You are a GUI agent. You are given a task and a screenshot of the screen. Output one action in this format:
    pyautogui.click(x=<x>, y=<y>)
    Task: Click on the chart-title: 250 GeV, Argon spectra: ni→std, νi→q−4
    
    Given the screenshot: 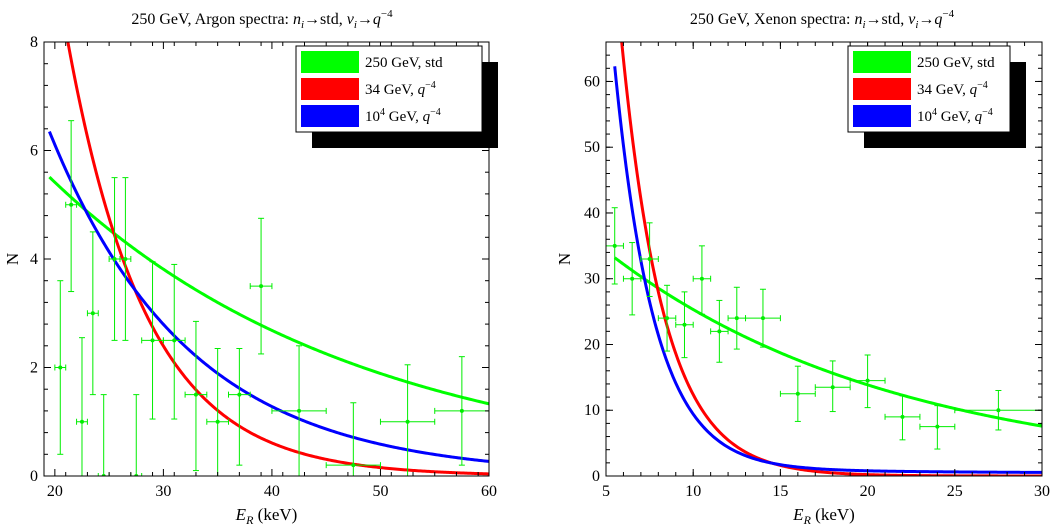 What is the action you would take?
    pyautogui.click(x=262, y=19)
    